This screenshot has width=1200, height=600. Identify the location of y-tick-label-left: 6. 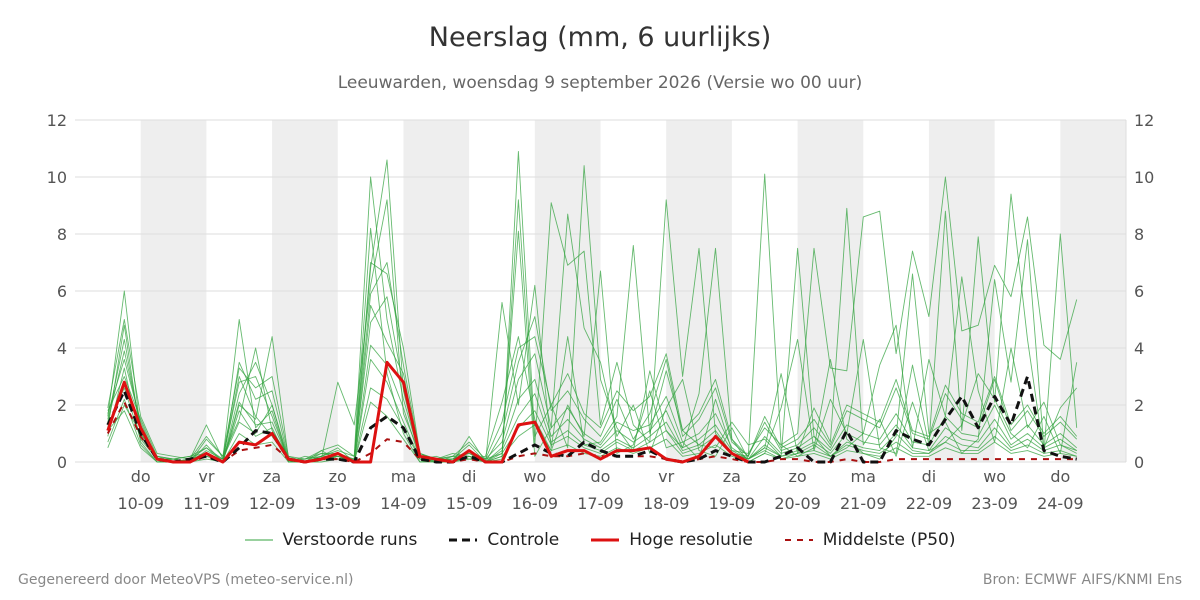
(62, 291).